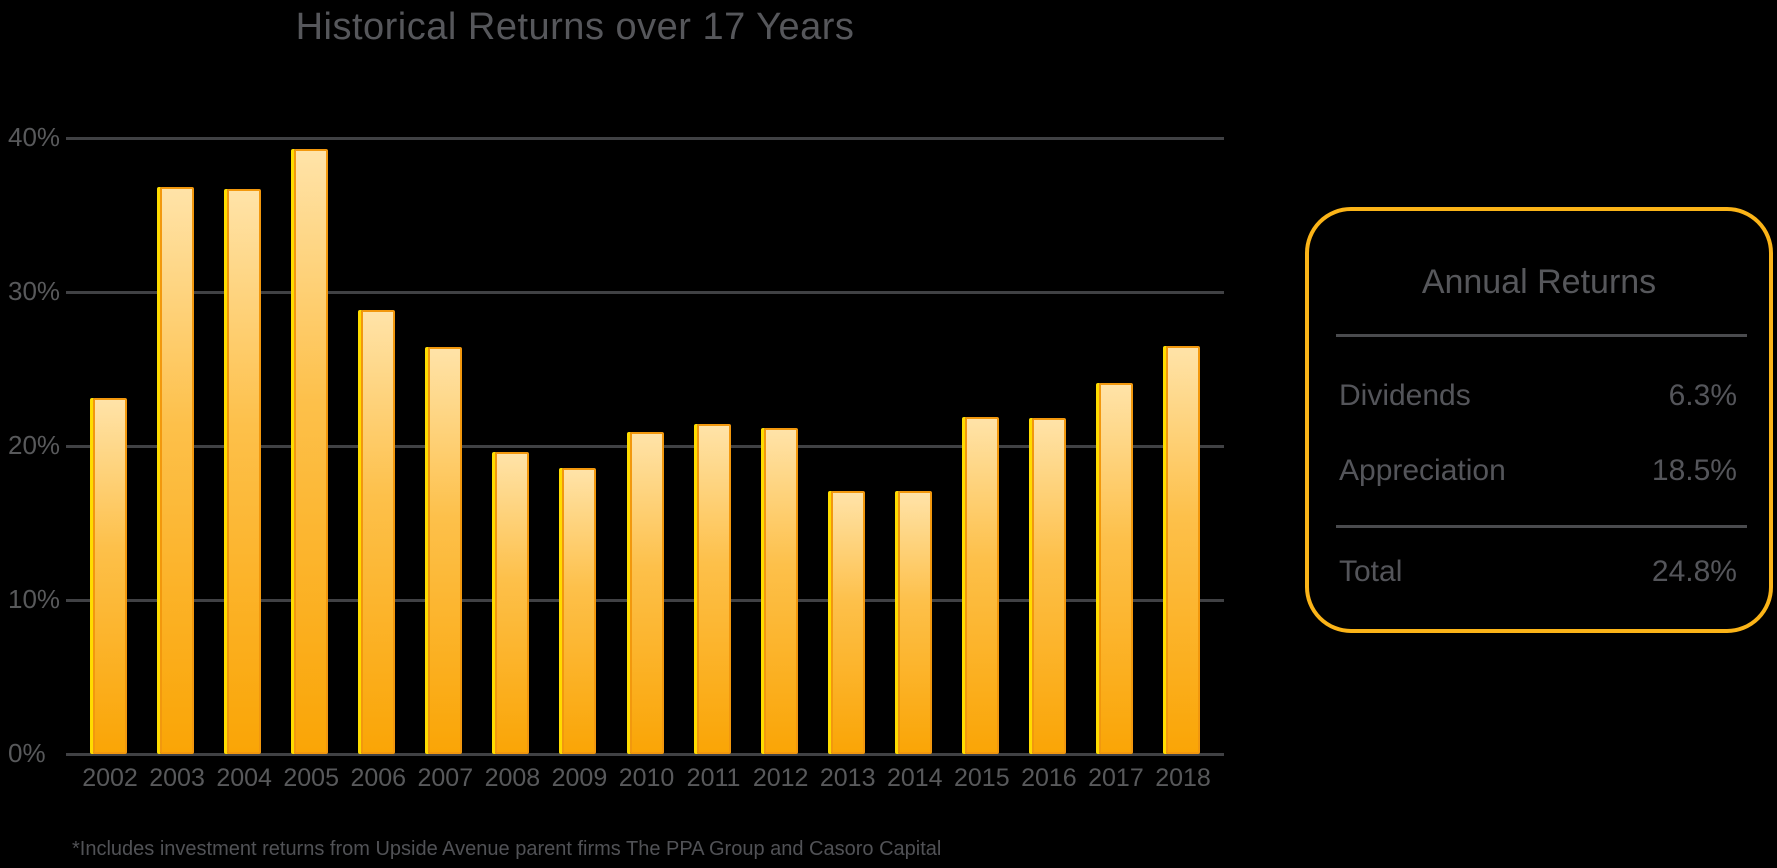 Image resolution: width=1777 pixels, height=868 pixels. I want to click on gridline-30%, so click(645, 292).